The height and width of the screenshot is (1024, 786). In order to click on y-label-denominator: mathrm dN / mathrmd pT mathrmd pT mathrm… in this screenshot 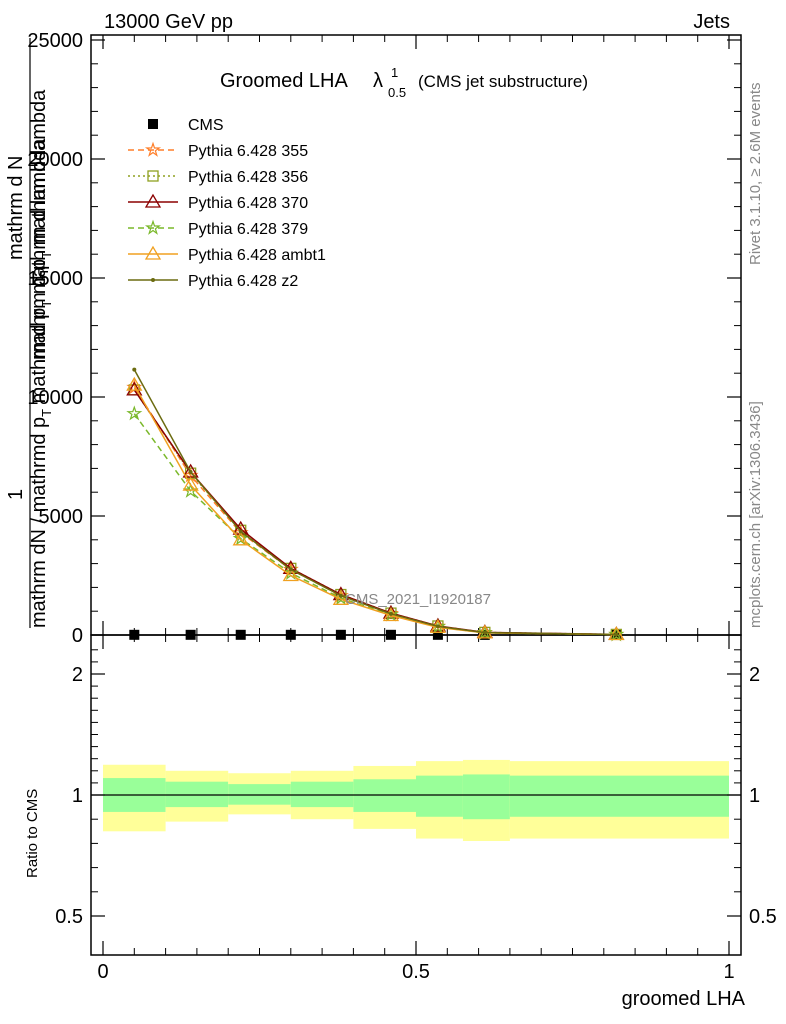, I will do `click(41, 383)`.